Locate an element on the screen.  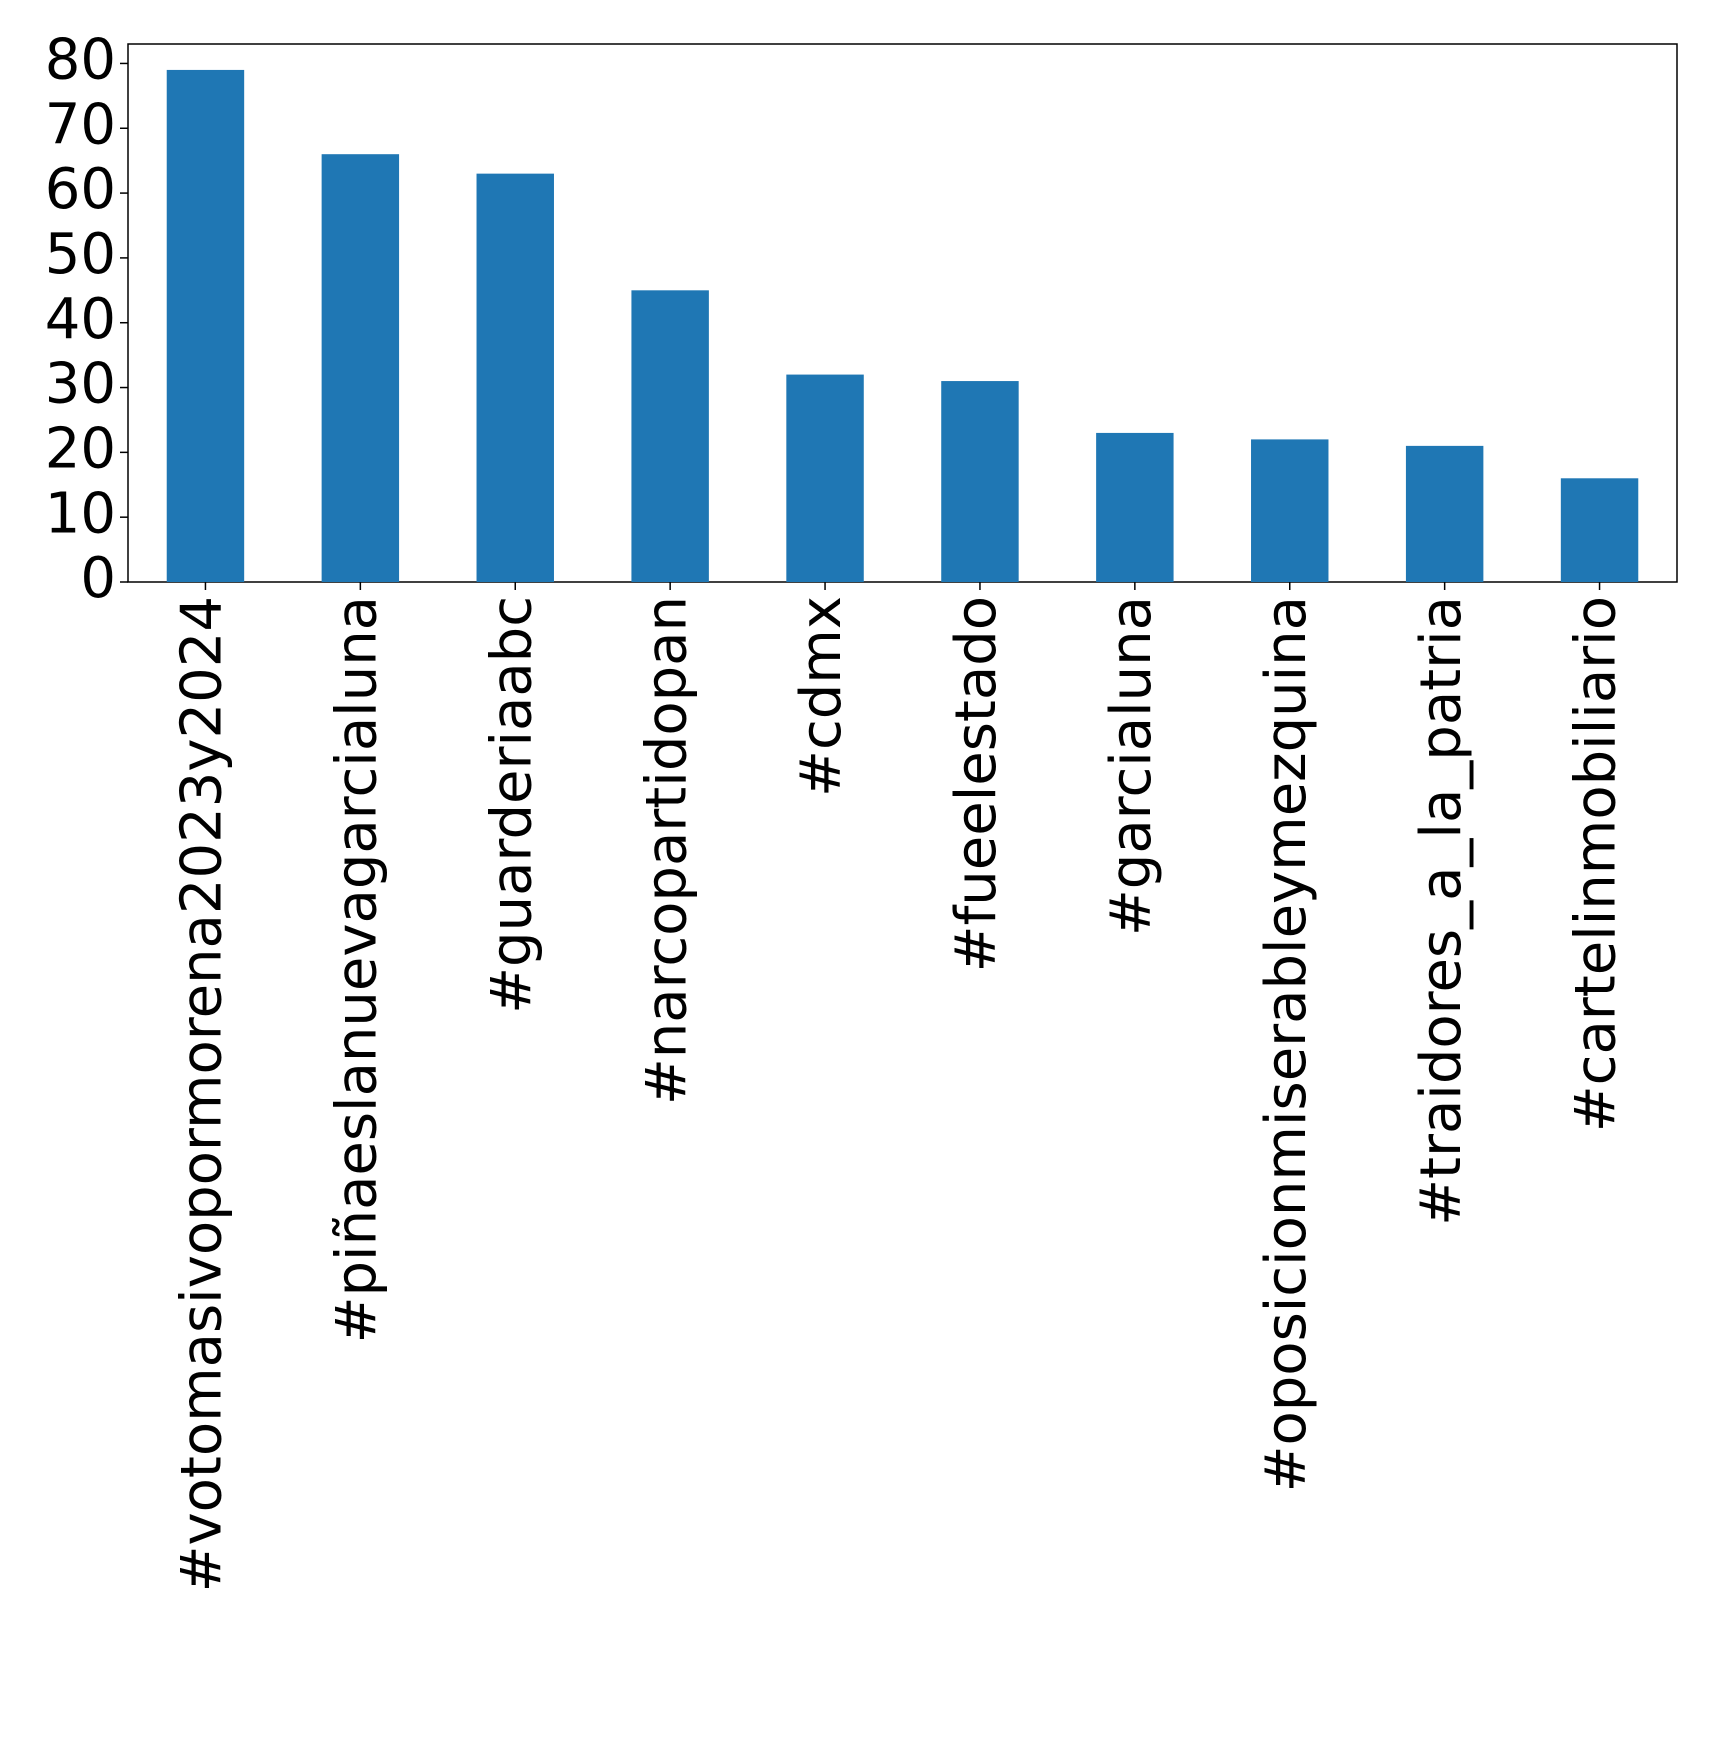
y-tick-label: 80 is located at coordinates (80, 60).